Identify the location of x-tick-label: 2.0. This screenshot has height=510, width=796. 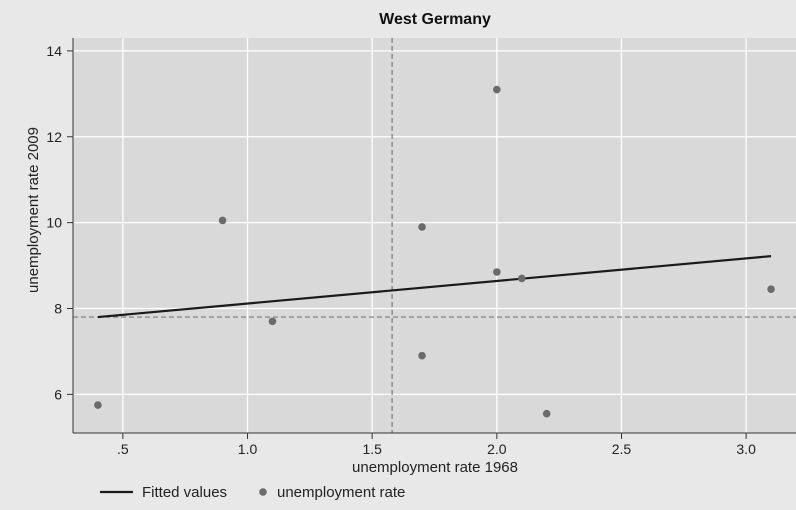
(497, 449).